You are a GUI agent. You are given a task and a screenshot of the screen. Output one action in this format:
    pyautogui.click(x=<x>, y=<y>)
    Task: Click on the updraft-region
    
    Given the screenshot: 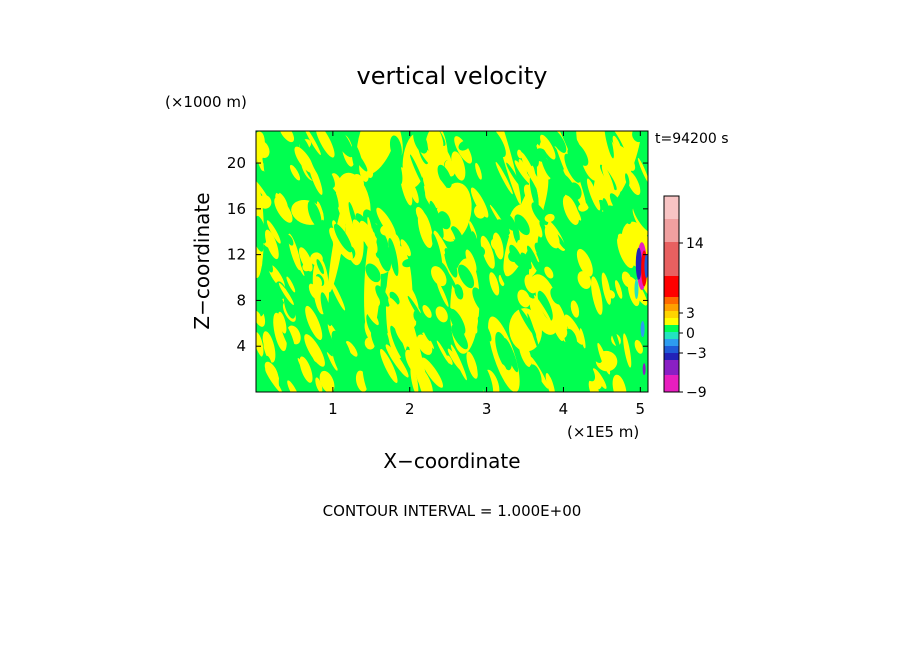 What is the action you would take?
    pyautogui.click(x=378, y=153)
    